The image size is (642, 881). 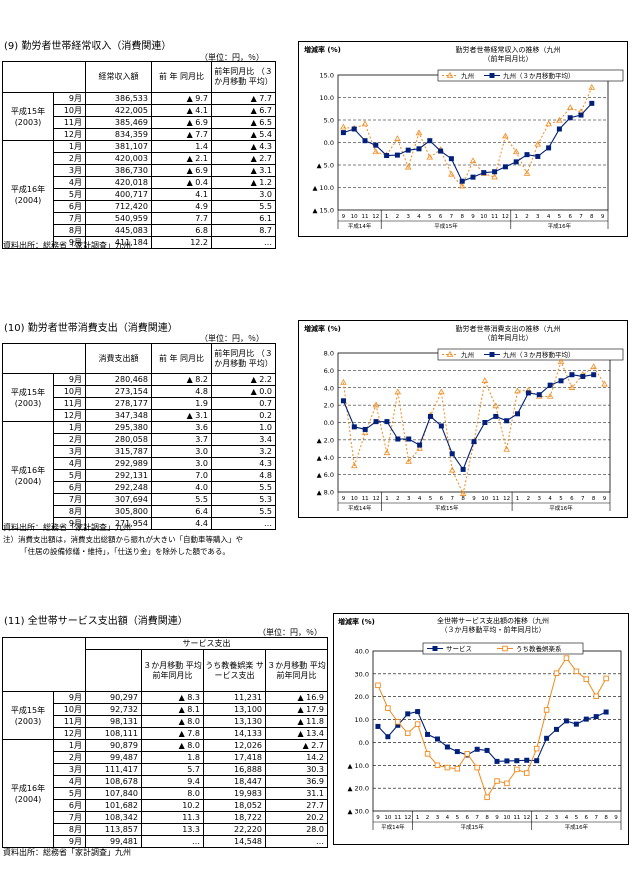 What do you see at coordinates (296, 733) in the screenshot?
I see `value-cell: ▲ 13.4` at bounding box center [296, 733].